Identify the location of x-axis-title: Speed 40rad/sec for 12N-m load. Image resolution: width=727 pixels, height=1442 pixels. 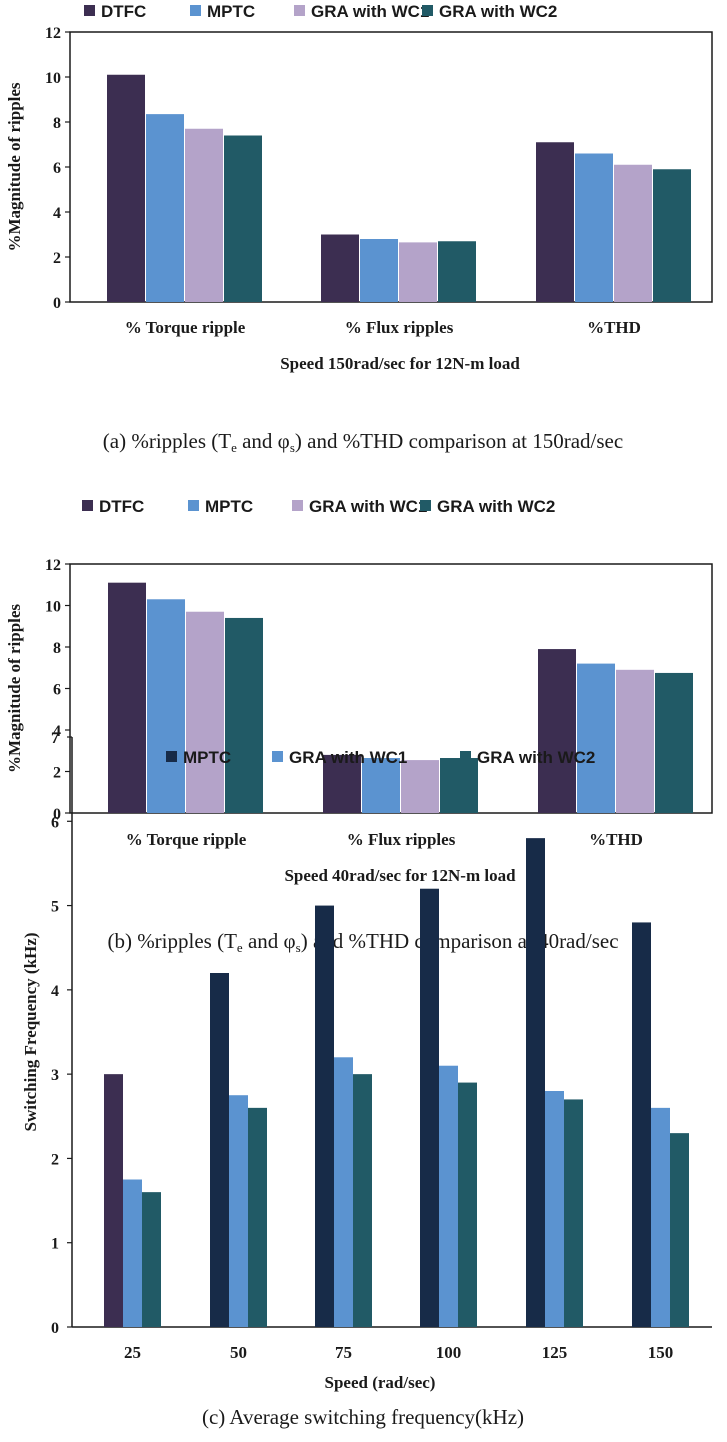
(400, 875).